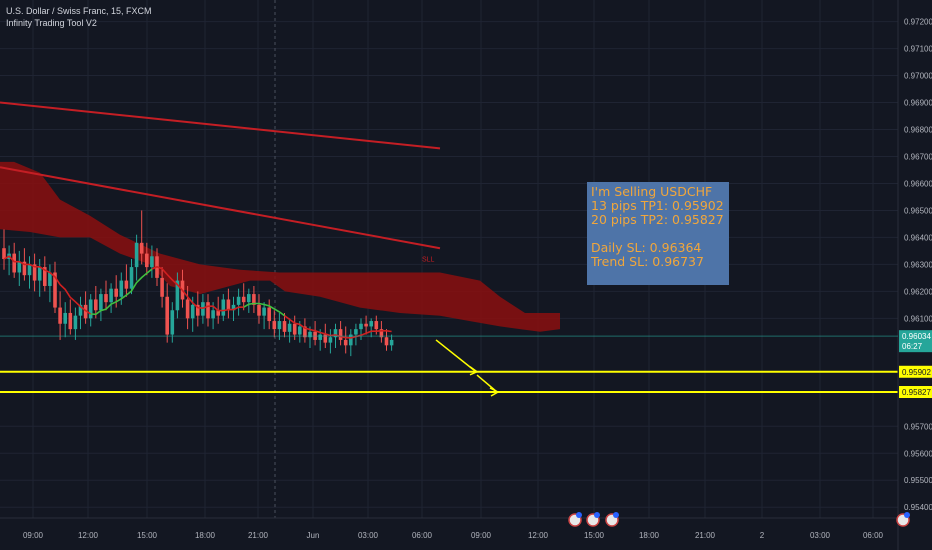 The image size is (932, 550). Describe the element at coordinates (739, 519) in the screenshot. I see `event-icons` at that location.